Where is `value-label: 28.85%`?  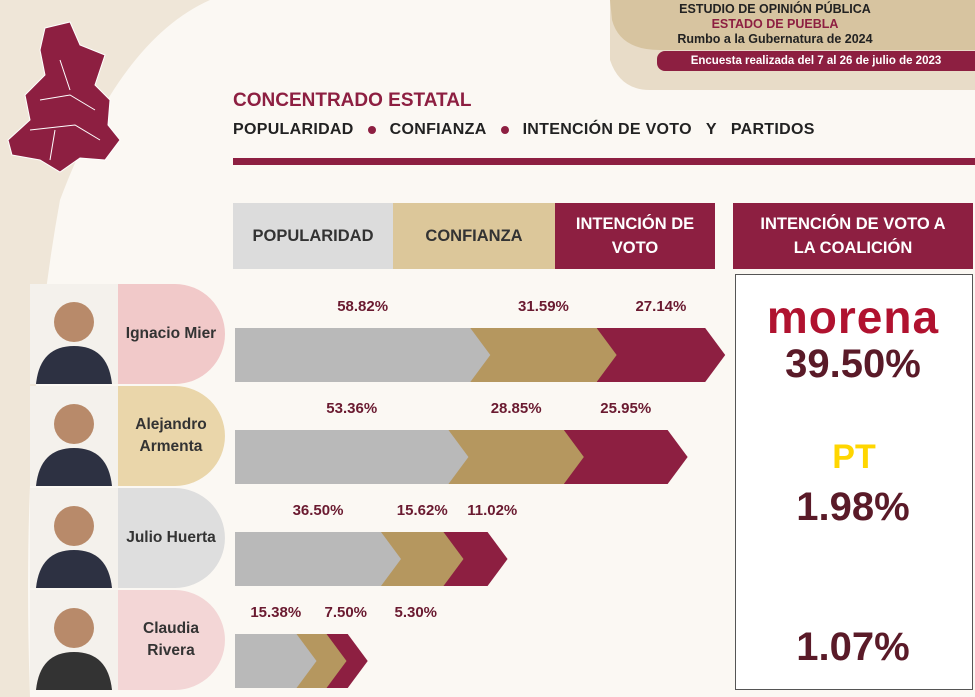 value-label: 28.85% is located at coordinates (516, 408).